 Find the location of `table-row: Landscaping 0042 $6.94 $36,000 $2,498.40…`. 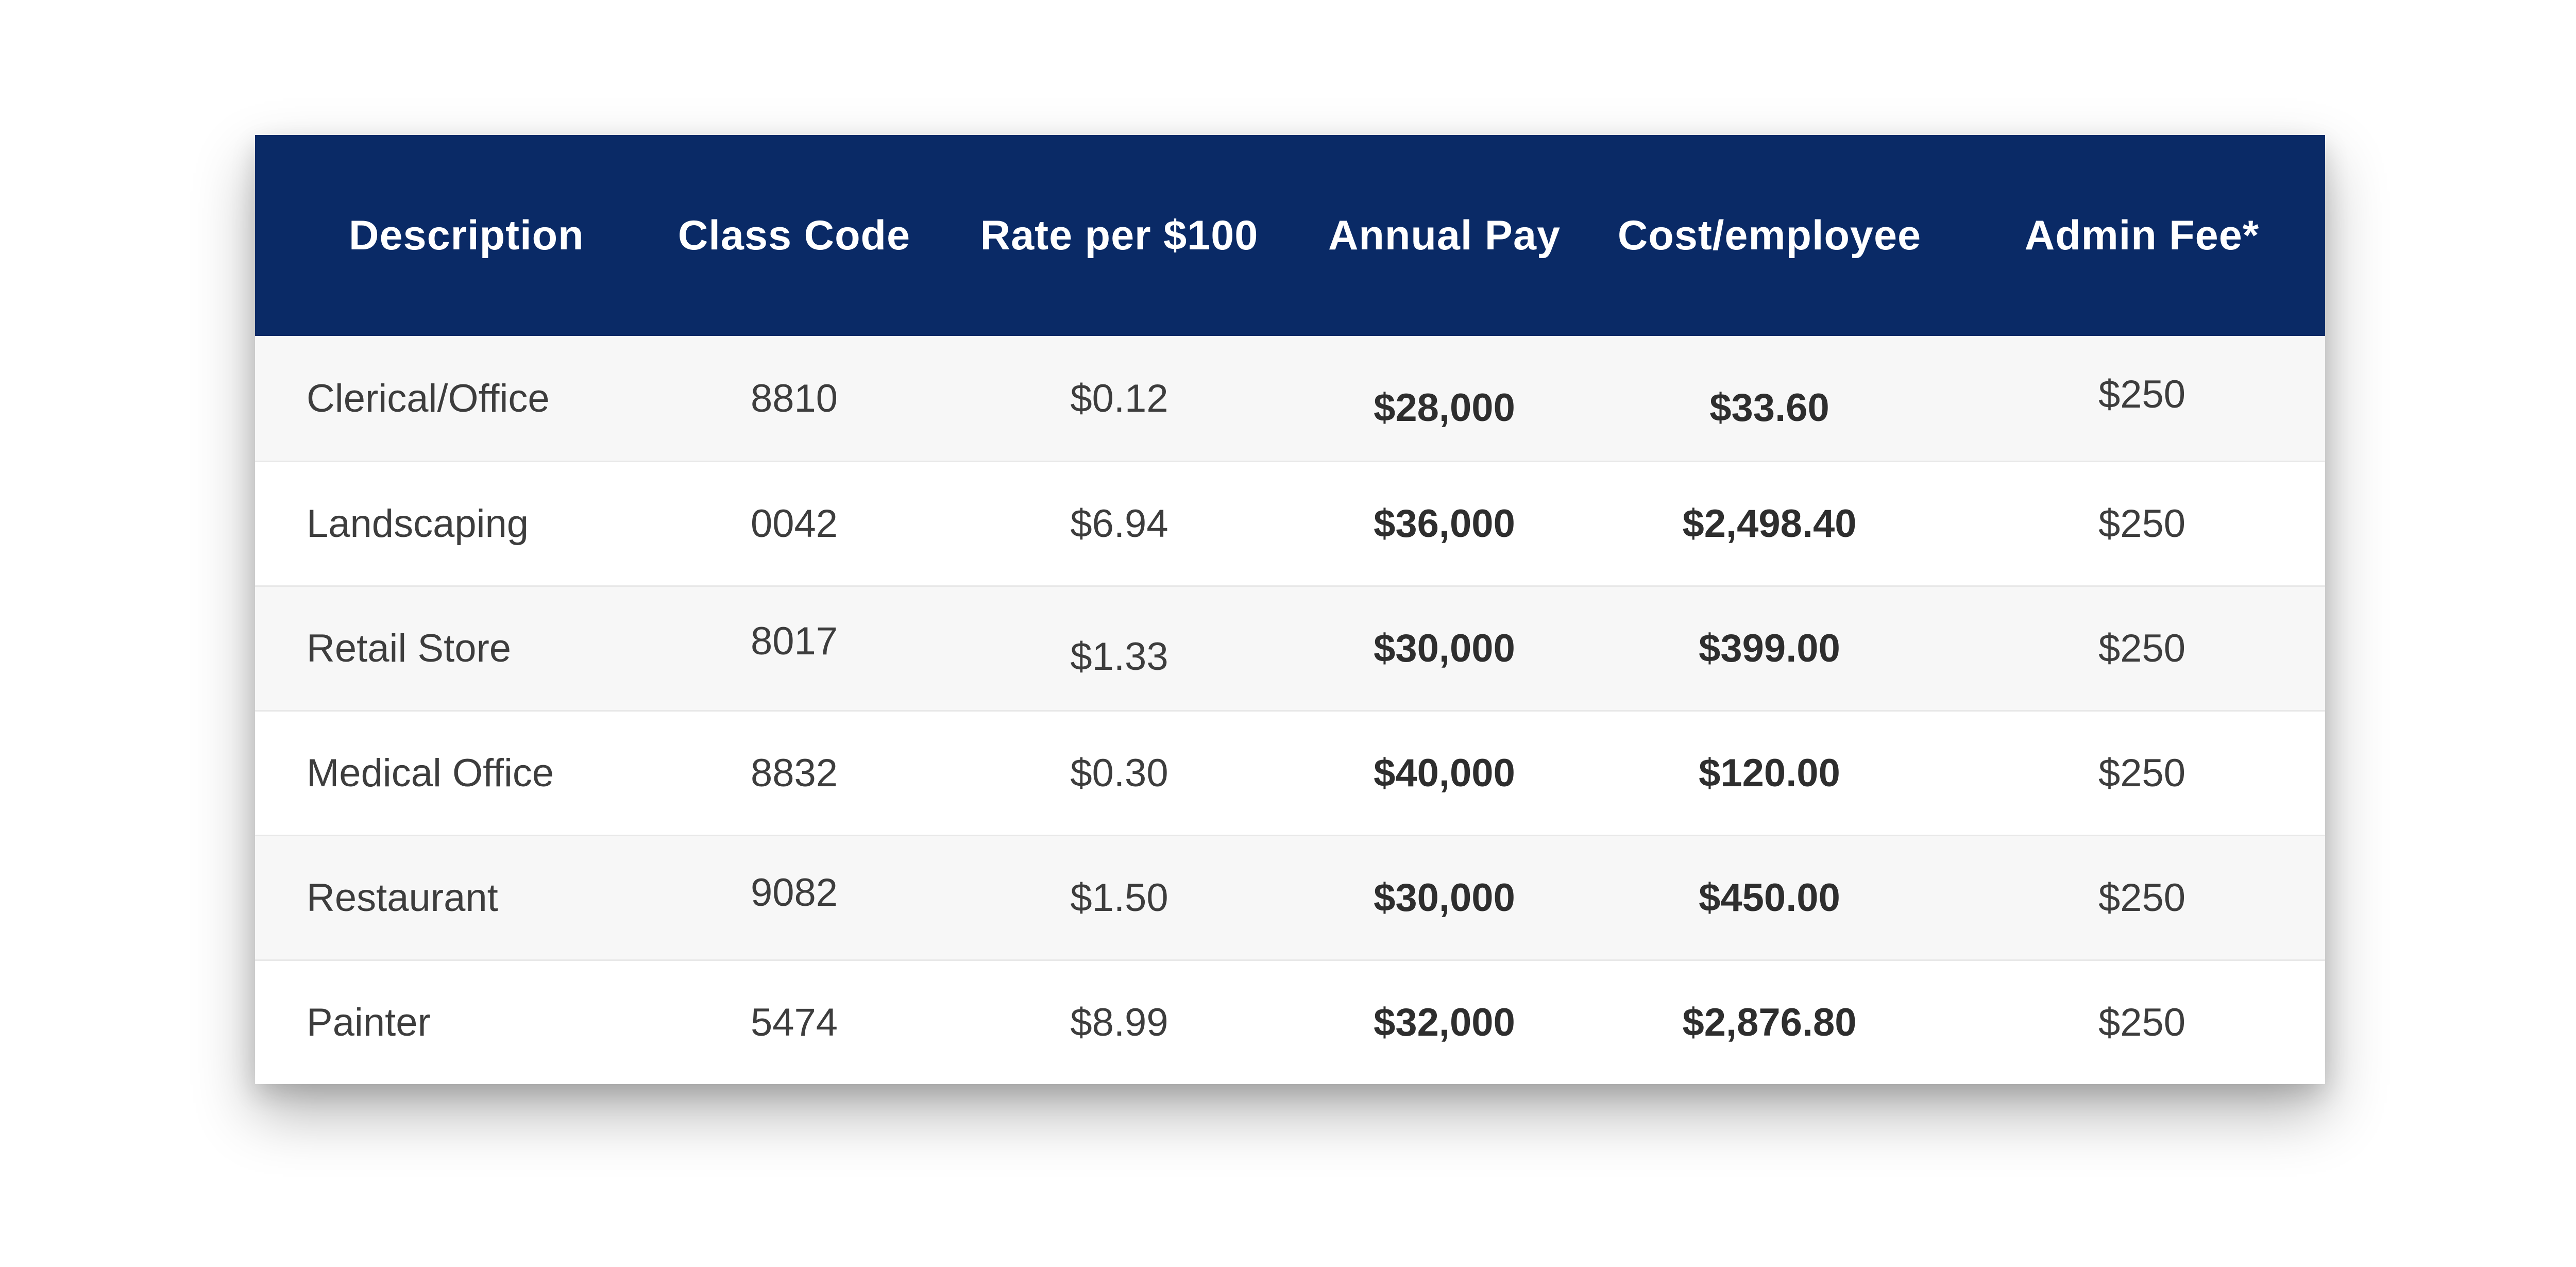

table-row: Landscaping 0042 $6.94 $36,000 $2,498.40… is located at coordinates (1290, 523).